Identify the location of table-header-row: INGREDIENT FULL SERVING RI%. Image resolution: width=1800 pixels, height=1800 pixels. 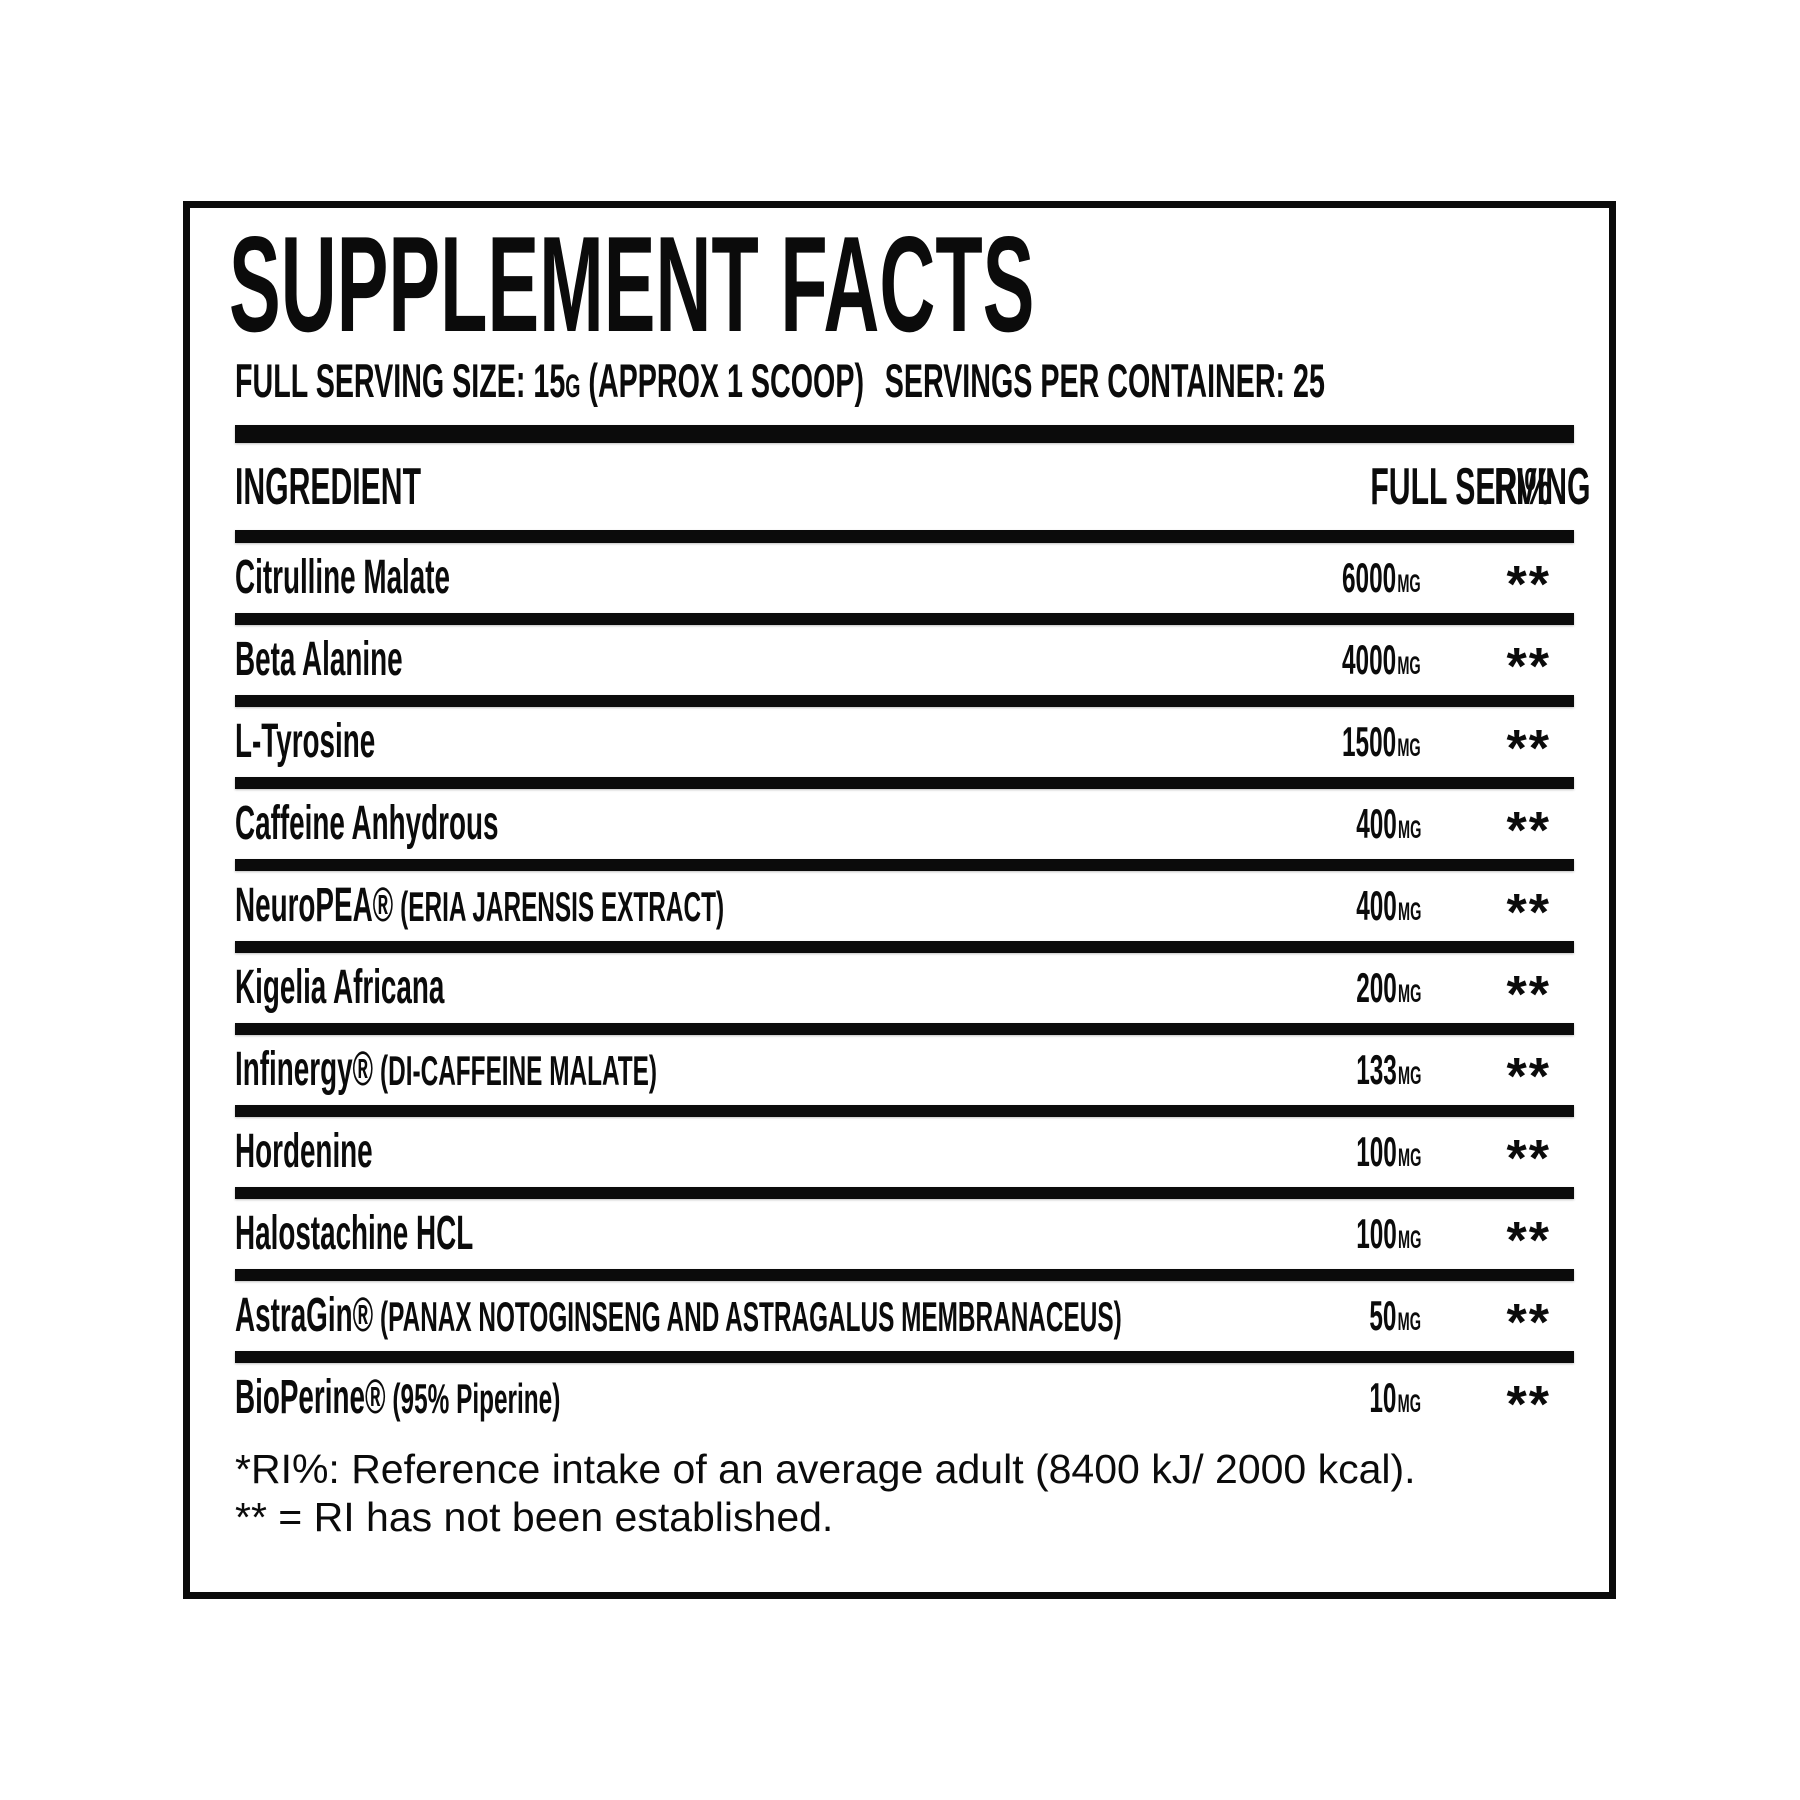
(913, 486).